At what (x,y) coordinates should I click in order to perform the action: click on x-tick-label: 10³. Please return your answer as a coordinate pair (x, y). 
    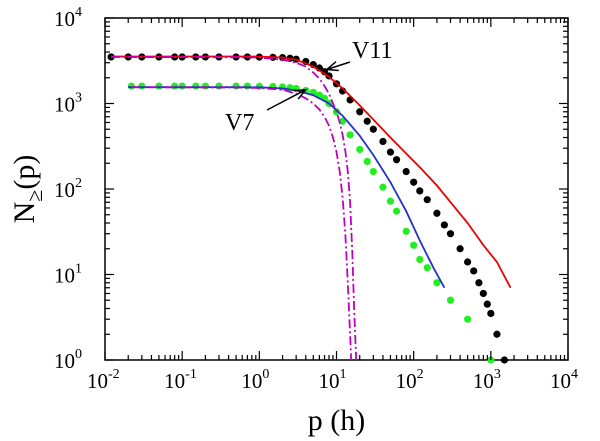
    Looking at the image, I should click on (487, 380).